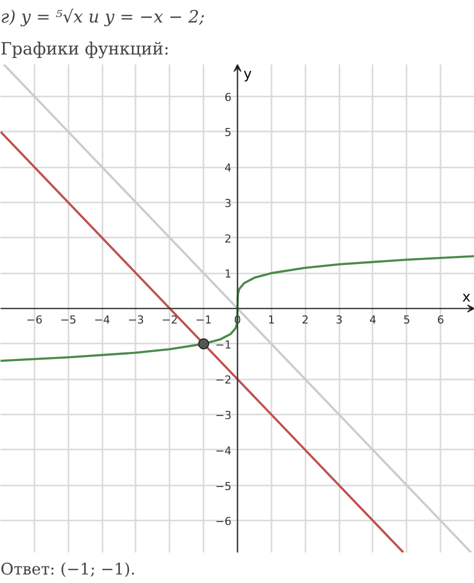  Describe the element at coordinates (406, 320) in the screenshot. I see `x-tick-label: 5` at that location.